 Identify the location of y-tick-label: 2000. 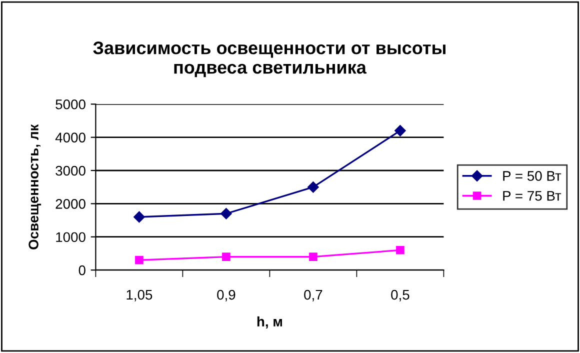
(71, 204).